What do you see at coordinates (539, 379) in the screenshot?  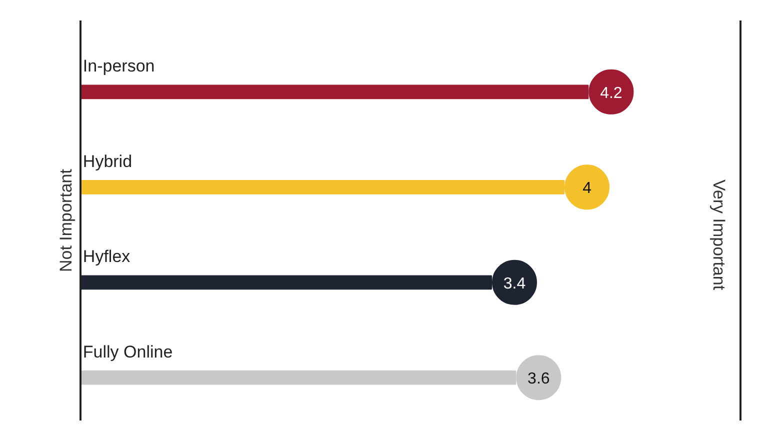 I see `data-label: 3.6` at bounding box center [539, 379].